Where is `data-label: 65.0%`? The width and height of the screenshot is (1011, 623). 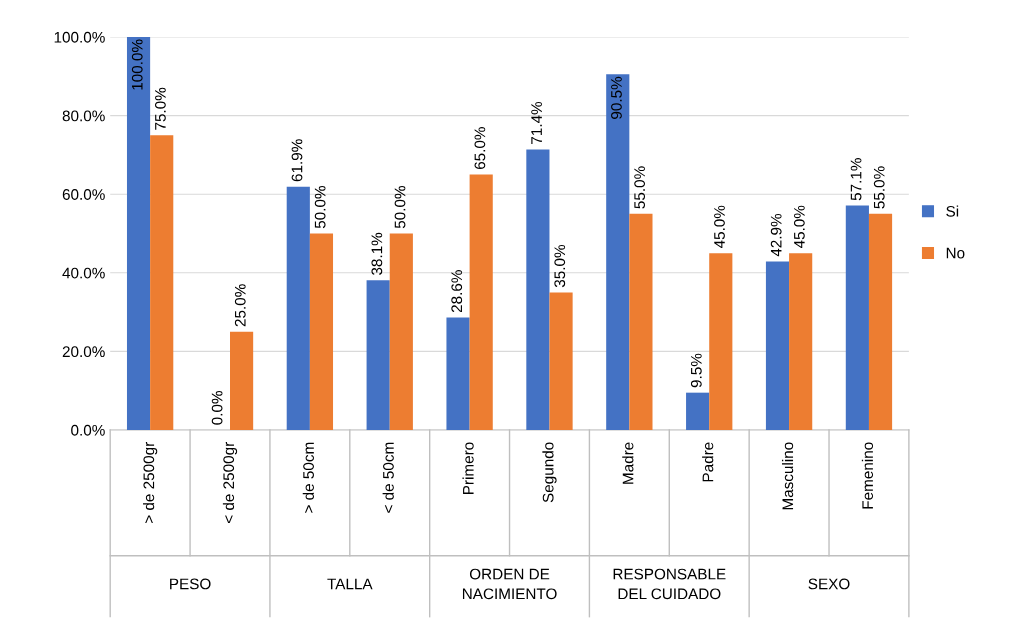
data-label: 65.0% is located at coordinates (480, 148).